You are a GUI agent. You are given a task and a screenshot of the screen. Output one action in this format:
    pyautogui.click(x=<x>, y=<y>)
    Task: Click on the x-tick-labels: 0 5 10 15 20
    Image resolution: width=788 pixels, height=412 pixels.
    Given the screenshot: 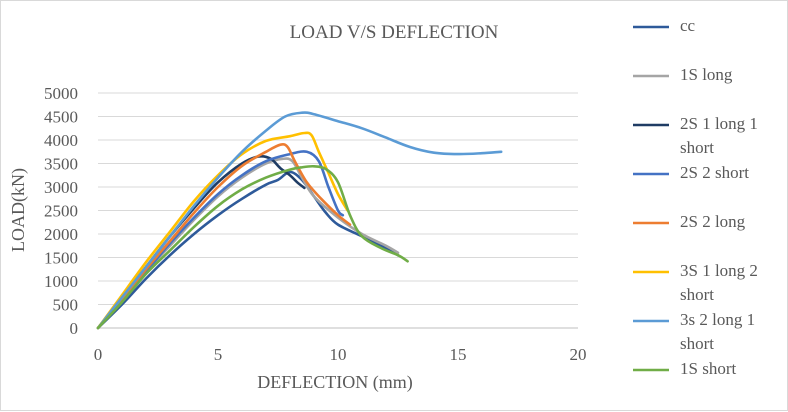 What is the action you would take?
    pyautogui.click(x=340, y=354)
    